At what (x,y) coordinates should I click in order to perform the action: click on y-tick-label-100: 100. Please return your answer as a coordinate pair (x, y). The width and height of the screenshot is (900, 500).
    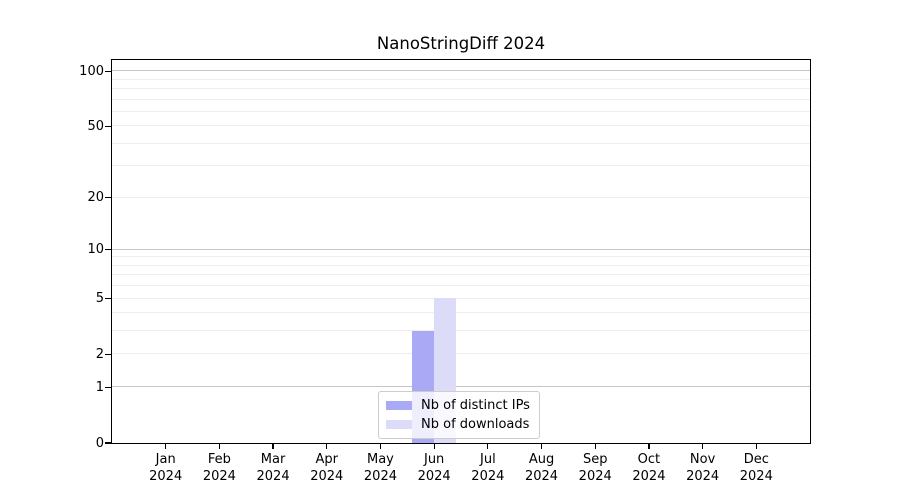
    Looking at the image, I should click on (91, 71).